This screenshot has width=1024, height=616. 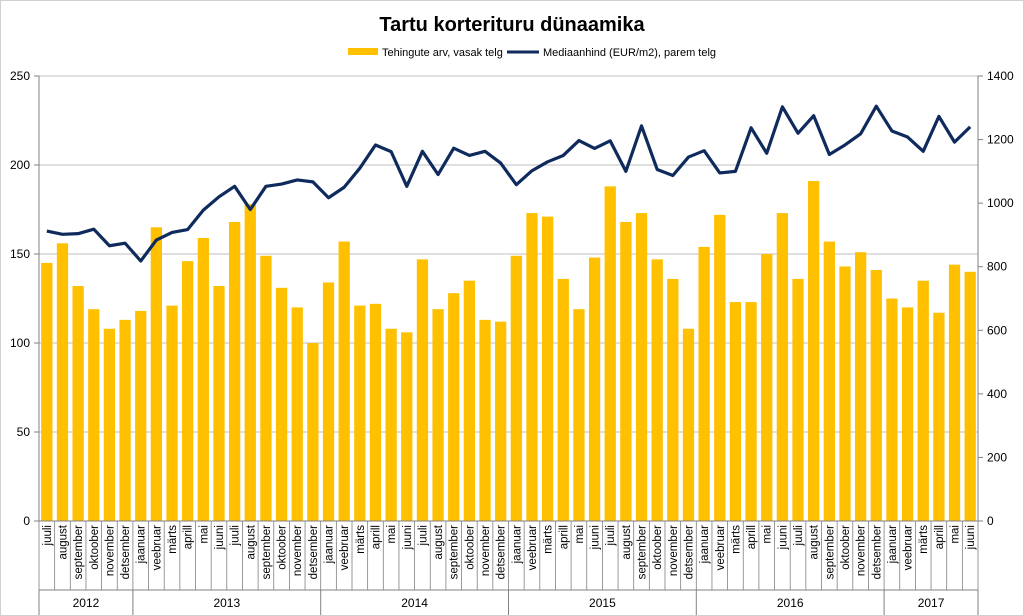 What do you see at coordinates (1000, 76) in the screenshot?
I see `right-tick-label: 1400` at bounding box center [1000, 76].